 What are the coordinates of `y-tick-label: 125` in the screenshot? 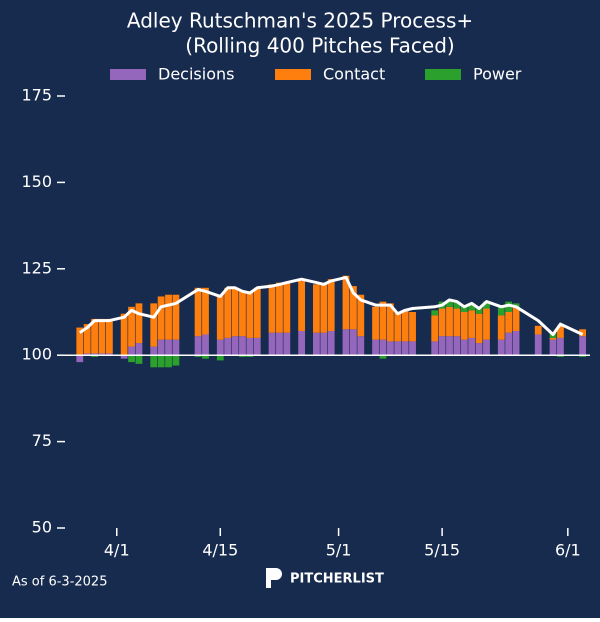 It's located at (36, 267).